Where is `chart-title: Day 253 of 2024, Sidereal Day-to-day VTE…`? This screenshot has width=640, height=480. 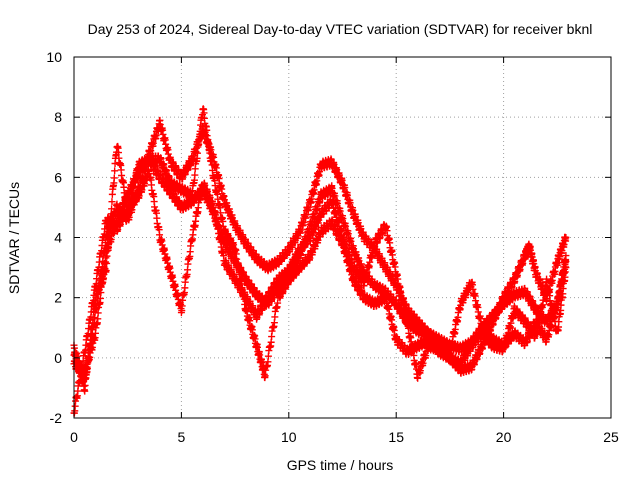
chart-title: Day 253 of 2024, Sidereal Day-to-day VTE… is located at coordinates (340, 29).